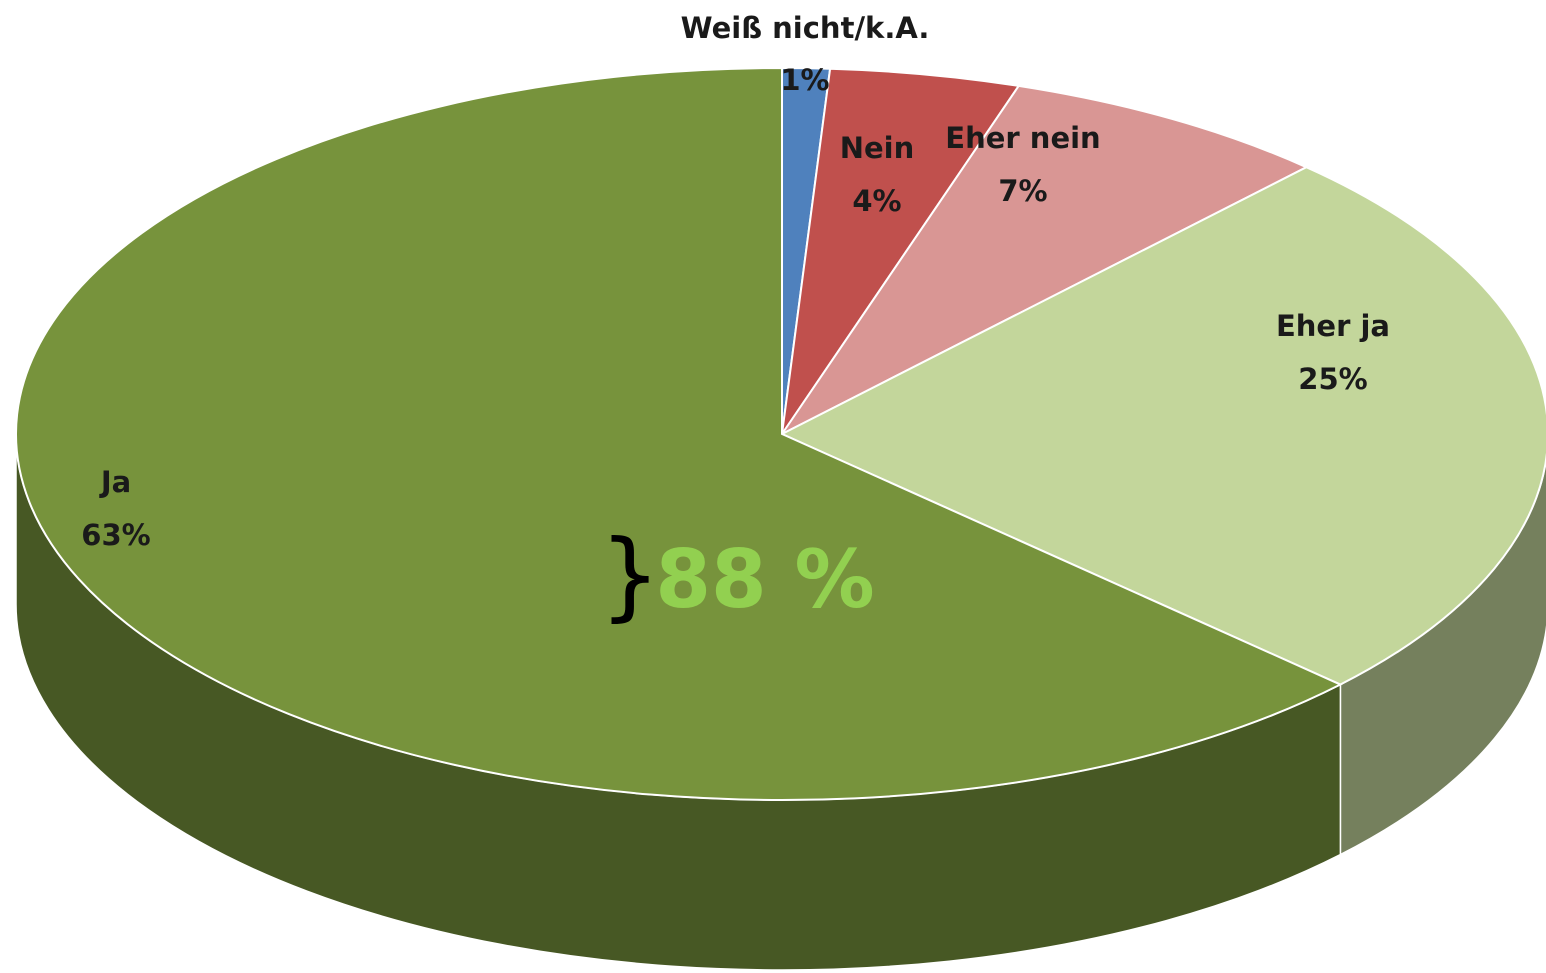 Image resolution: width=1546 pixels, height=973 pixels. What do you see at coordinates (1022, 138) in the screenshot?
I see `slice-label: Eher nein` at bounding box center [1022, 138].